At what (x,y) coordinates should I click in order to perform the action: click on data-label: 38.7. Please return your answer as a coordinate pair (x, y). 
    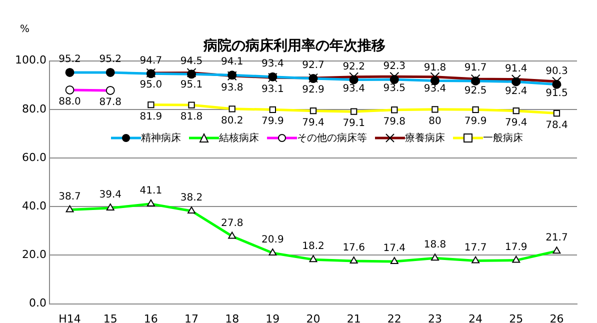
    Looking at the image, I should click on (69, 196).